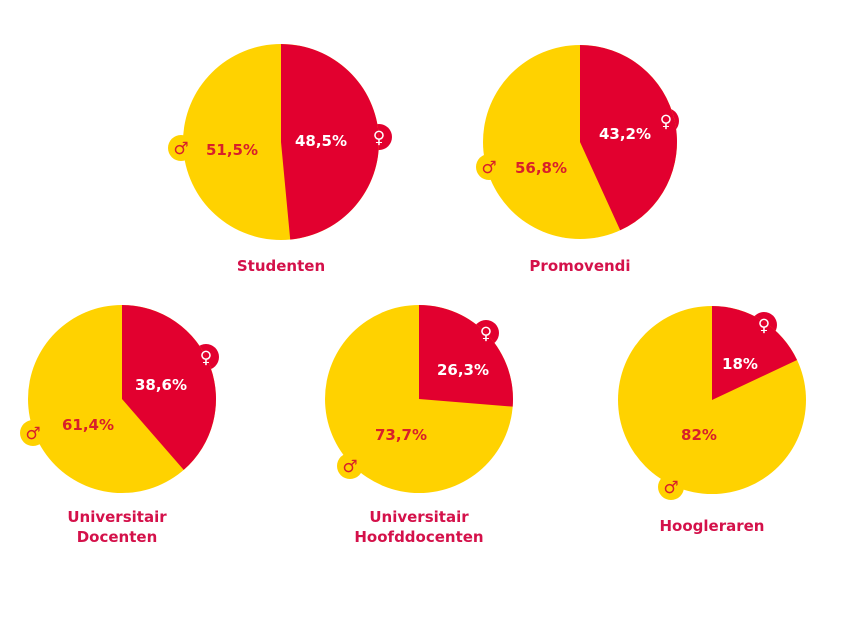 The height and width of the screenshot is (620, 864). Describe the element at coordinates (161, 385) in the screenshot. I see `female-percentage-label: 38,6%` at that location.